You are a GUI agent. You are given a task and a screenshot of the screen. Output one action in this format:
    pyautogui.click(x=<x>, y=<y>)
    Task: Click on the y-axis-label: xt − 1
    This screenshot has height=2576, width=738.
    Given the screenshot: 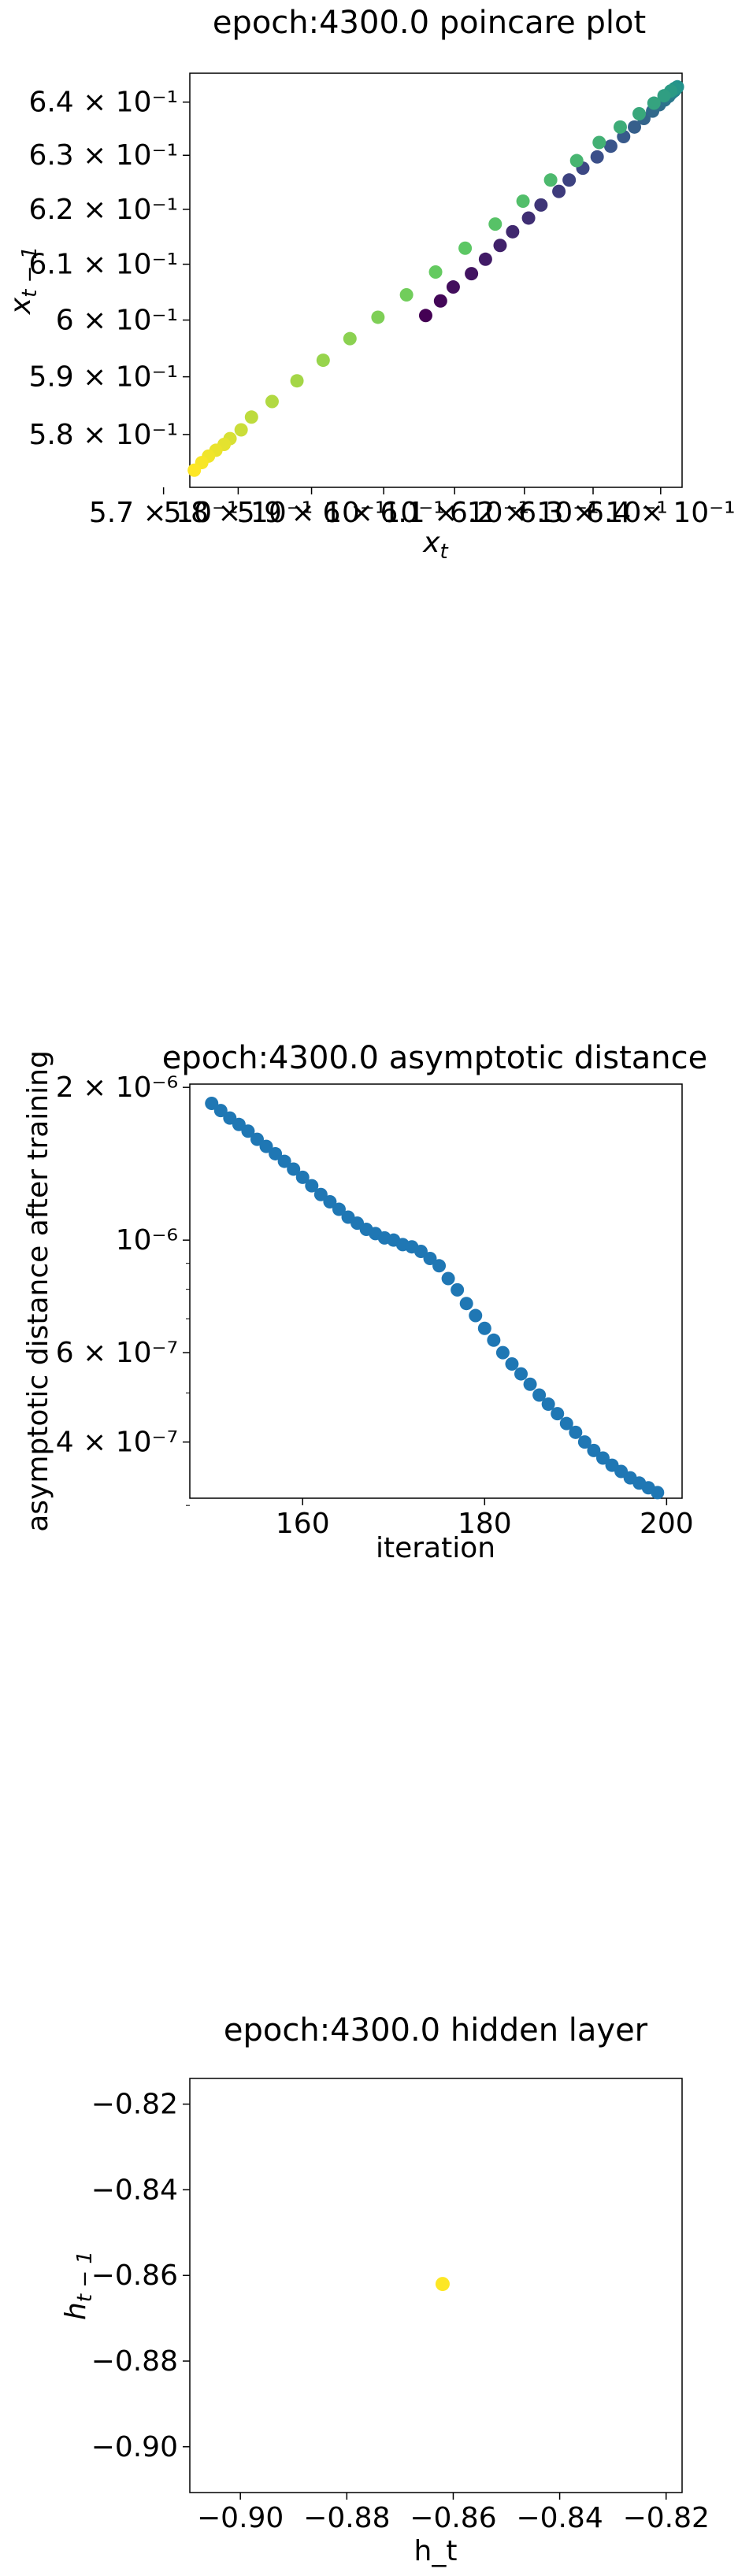 What is the action you would take?
    pyautogui.click(x=23, y=280)
    